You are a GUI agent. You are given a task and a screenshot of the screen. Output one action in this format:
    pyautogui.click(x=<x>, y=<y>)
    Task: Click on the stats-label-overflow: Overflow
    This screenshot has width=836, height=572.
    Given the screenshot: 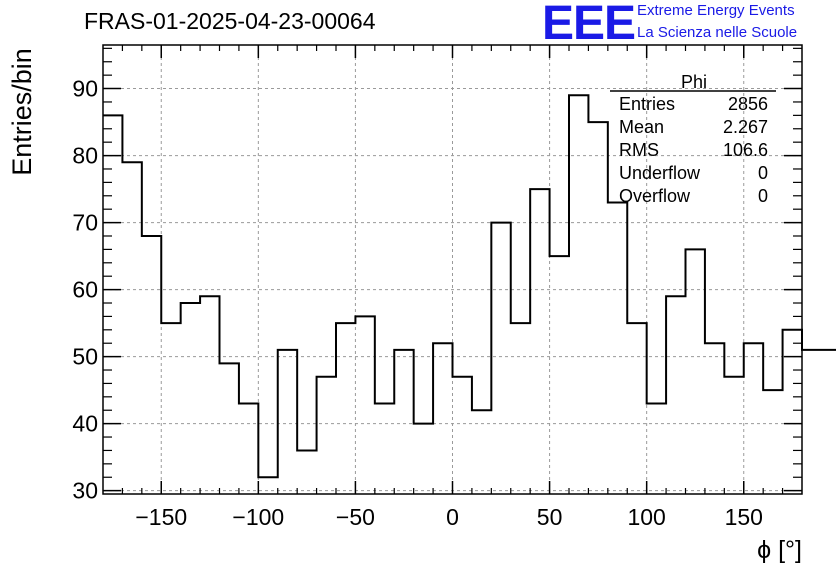 What is the action you would take?
    pyautogui.click(x=655, y=196)
    